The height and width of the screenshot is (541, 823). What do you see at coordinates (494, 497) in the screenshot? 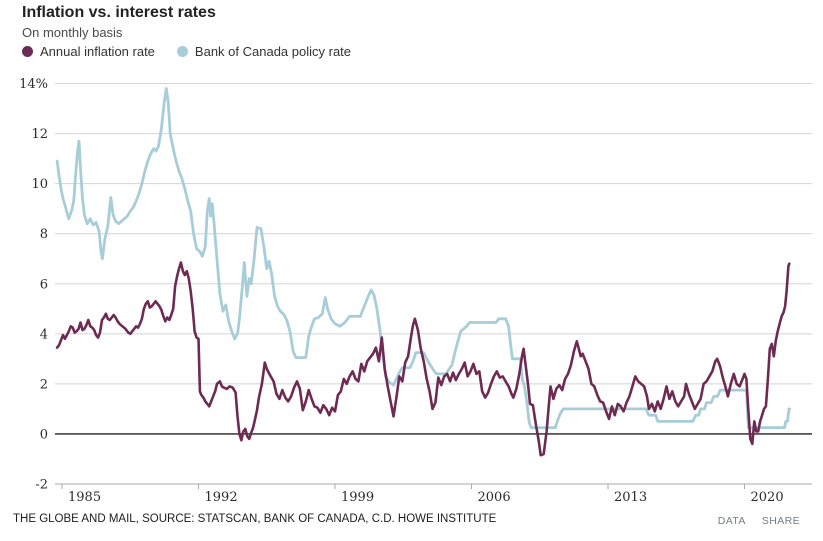
I see `x-axis-tick-label: 2006` at bounding box center [494, 497].